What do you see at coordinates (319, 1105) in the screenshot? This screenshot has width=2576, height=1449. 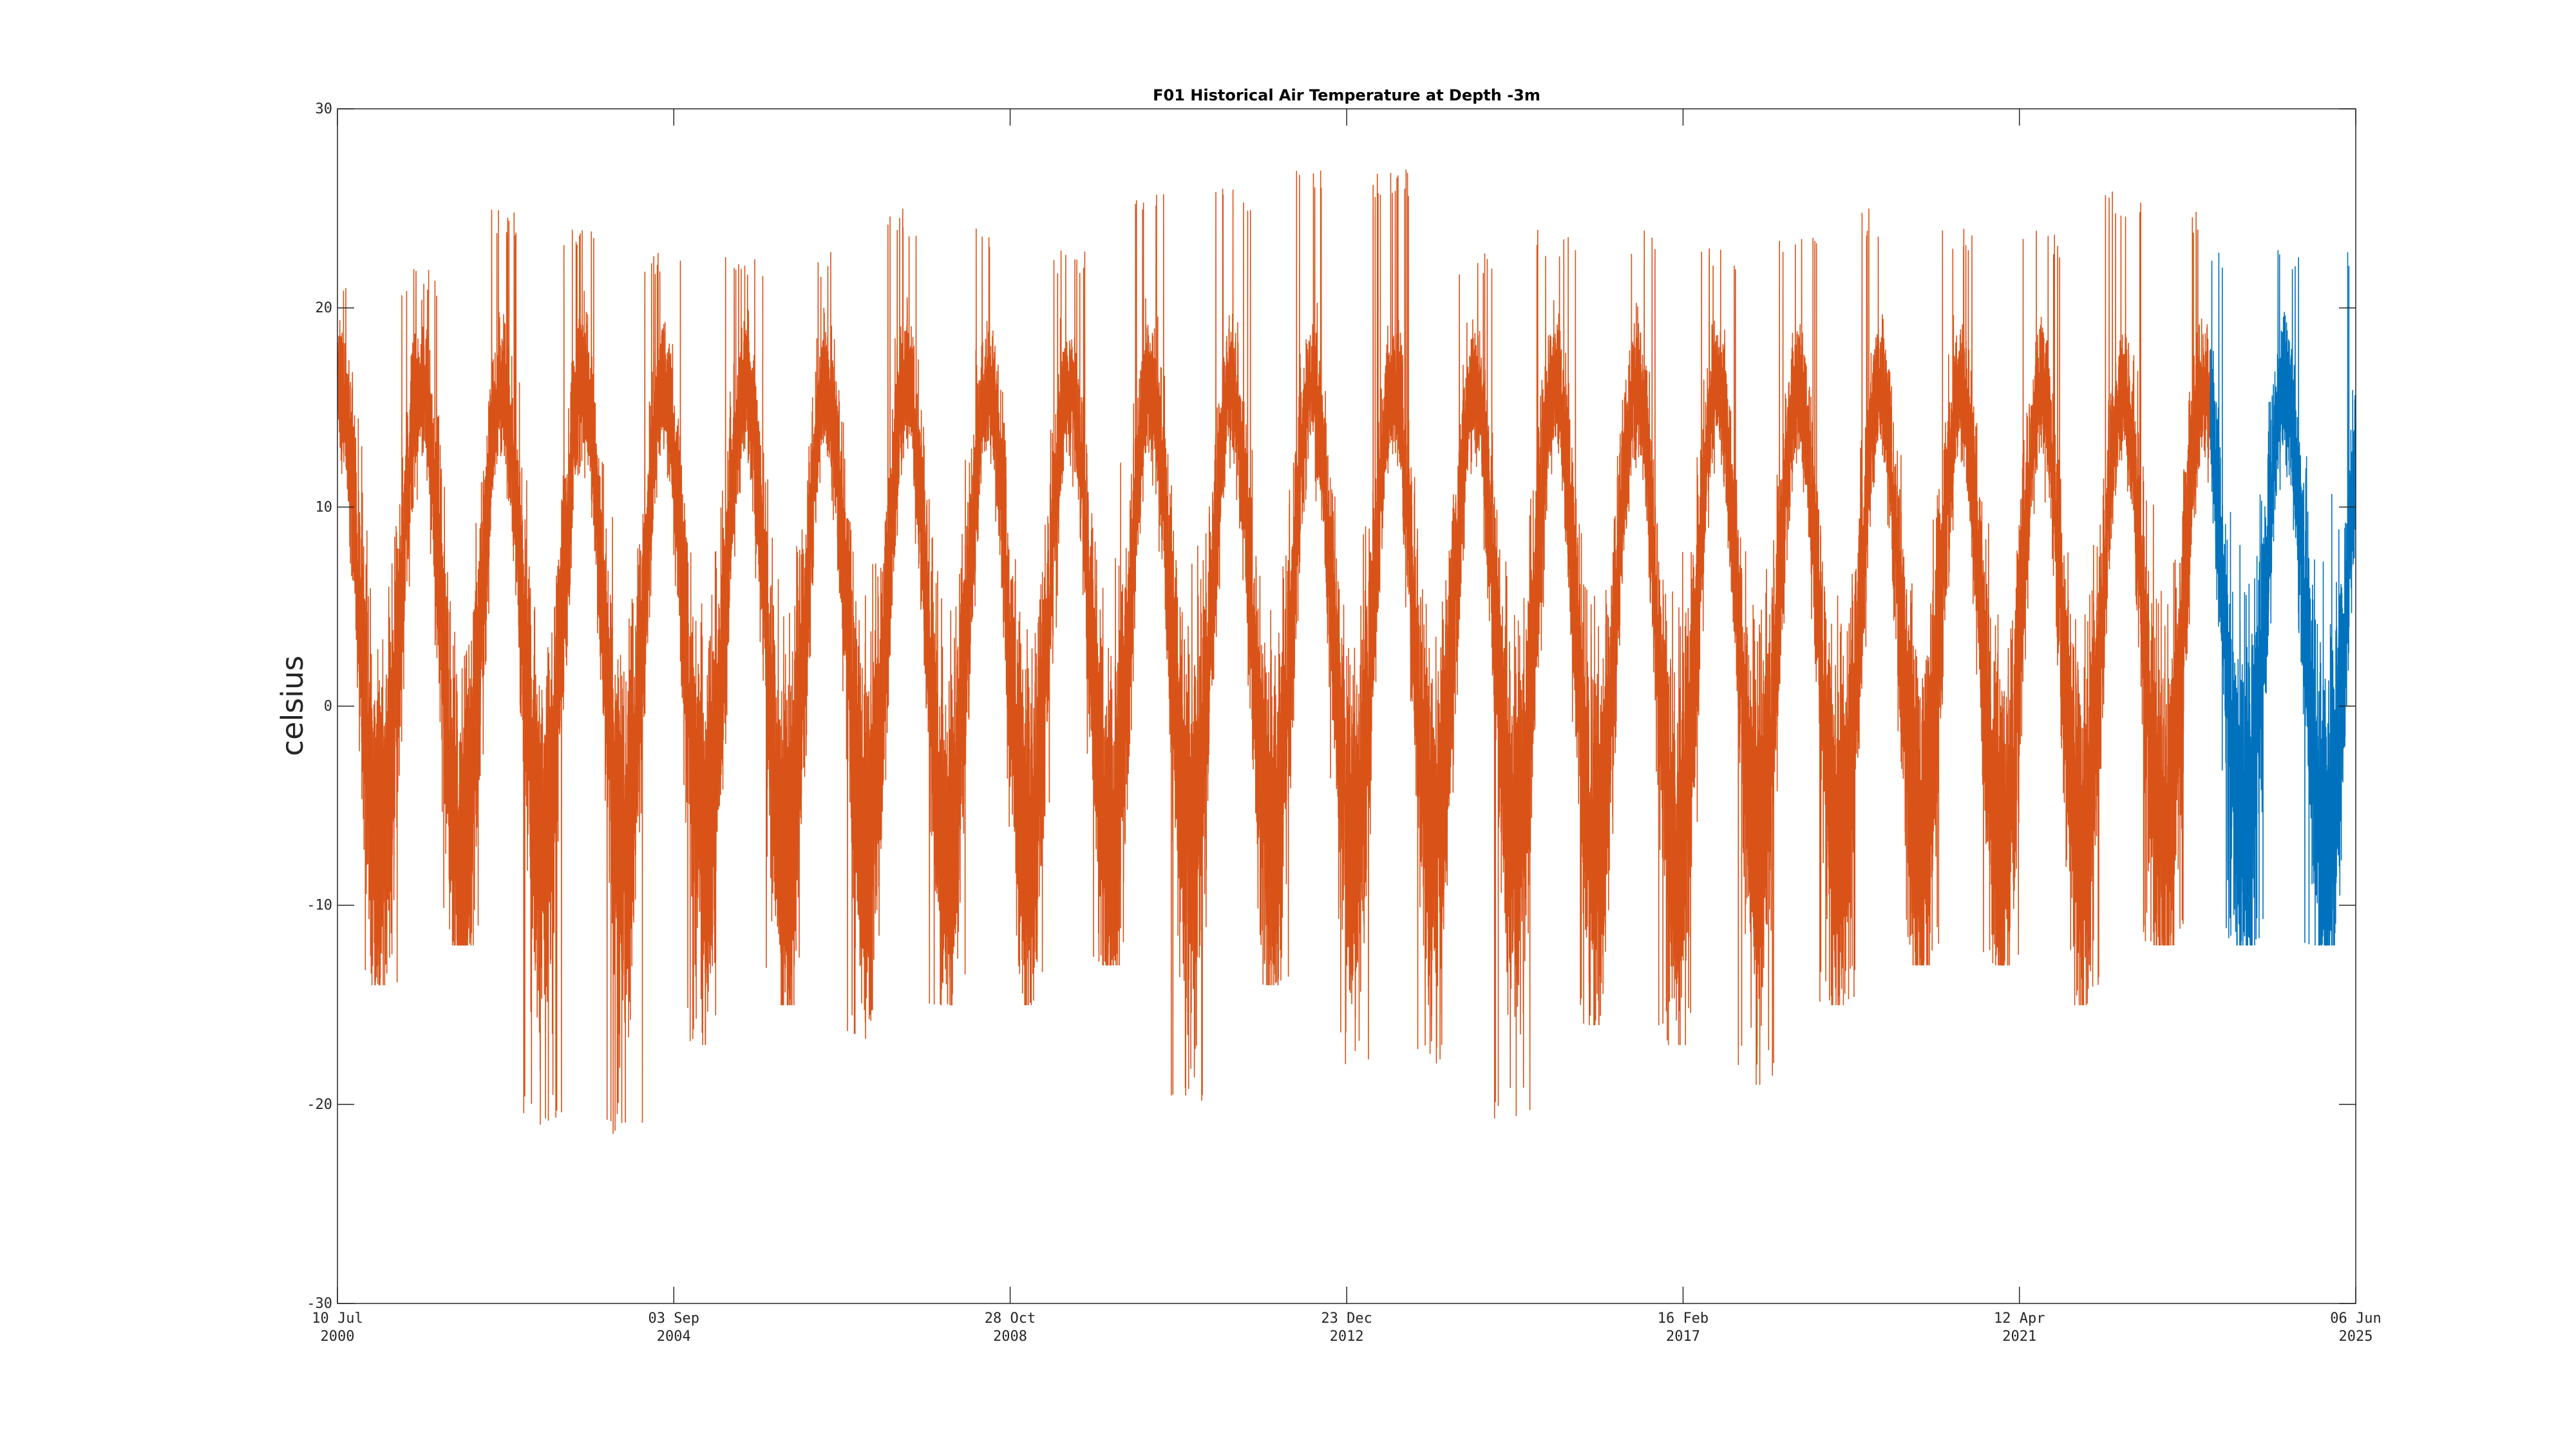 I see `y-tick-label: -20` at bounding box center [319, 1105].